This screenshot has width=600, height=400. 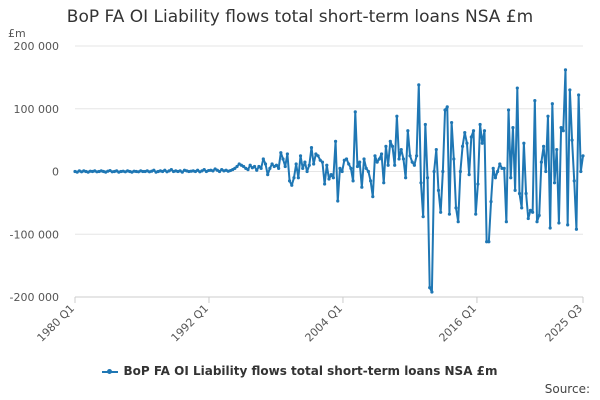 I want to click on x-axis: 1980 Q1 1992 Q1 2004 Q1 2016 Q1 2025 Q3, so click(x=310, y=320).